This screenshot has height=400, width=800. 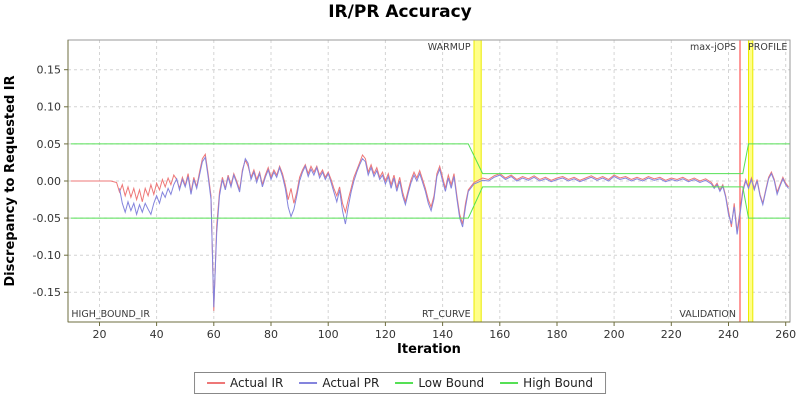 I want to click on legend-item: High Bound, so click(x=546, y=383).